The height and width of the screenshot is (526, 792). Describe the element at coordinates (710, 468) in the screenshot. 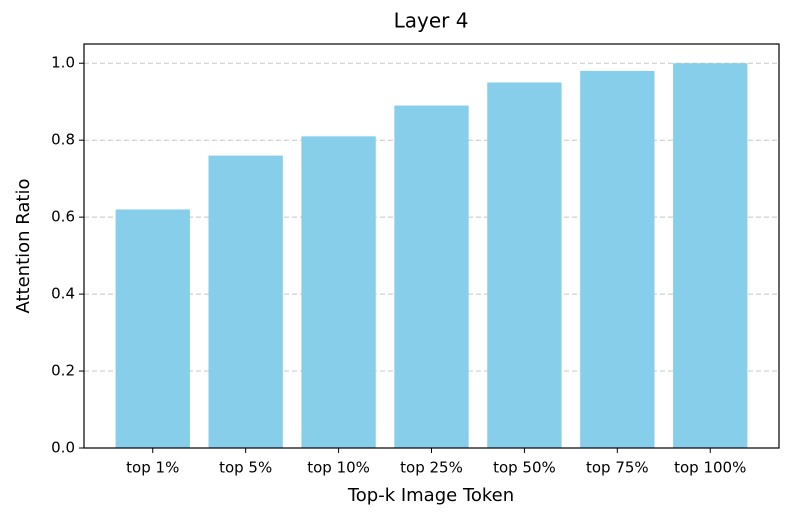

I see `x-tick-label: top 100%` at that location.